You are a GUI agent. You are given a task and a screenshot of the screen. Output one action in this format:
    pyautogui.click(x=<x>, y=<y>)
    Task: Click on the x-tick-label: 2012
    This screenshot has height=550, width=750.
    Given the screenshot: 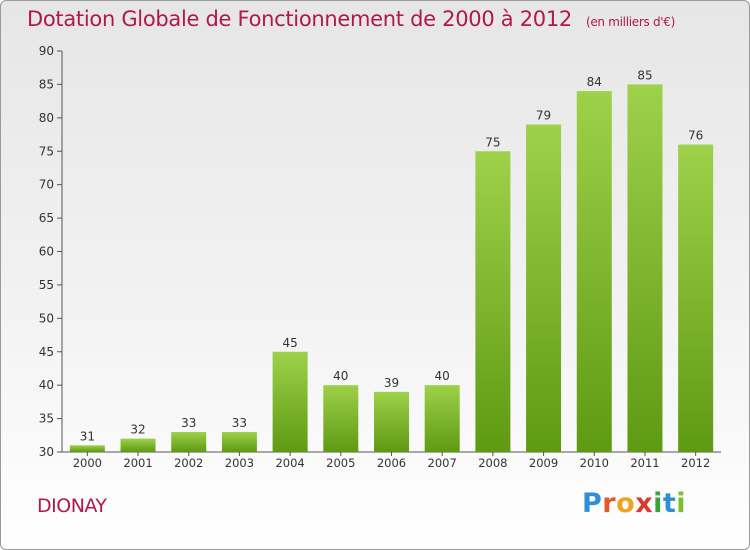 What is the action you would take?
    pyautogui.click(x=695, y=463)
    